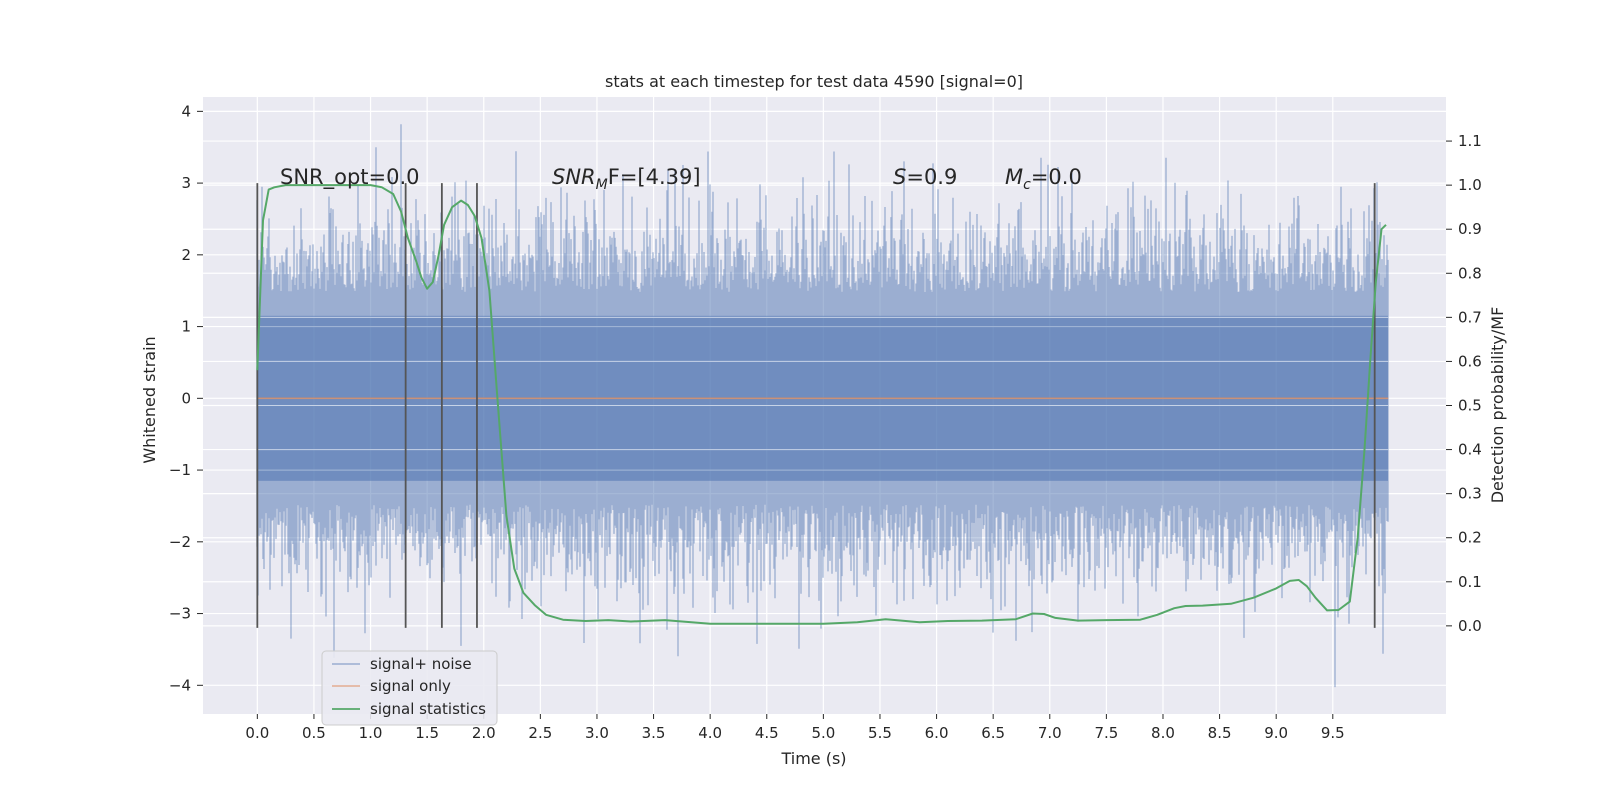 The height and width of the screenshot is (800, 1600). What do you see at coordinates (1220, 733) in the screenshot?
I see `x-tick-label: 8.5` at bounding box center [1220, 733].